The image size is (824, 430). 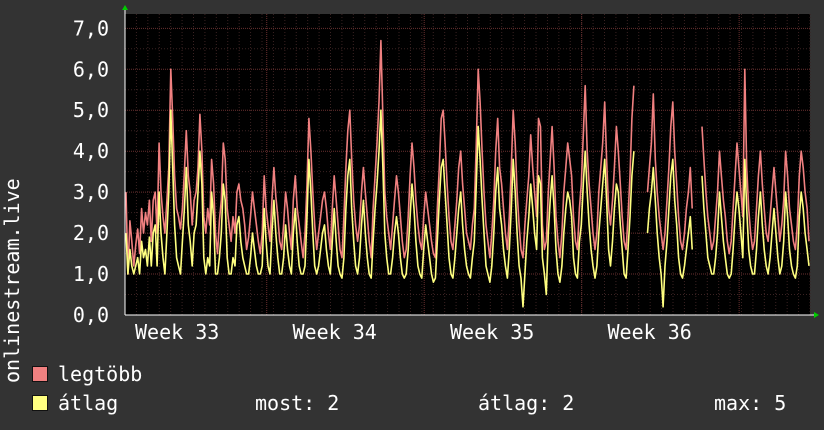 I want to click on y-tick-label: 3,0, so click(x=91, y=192).